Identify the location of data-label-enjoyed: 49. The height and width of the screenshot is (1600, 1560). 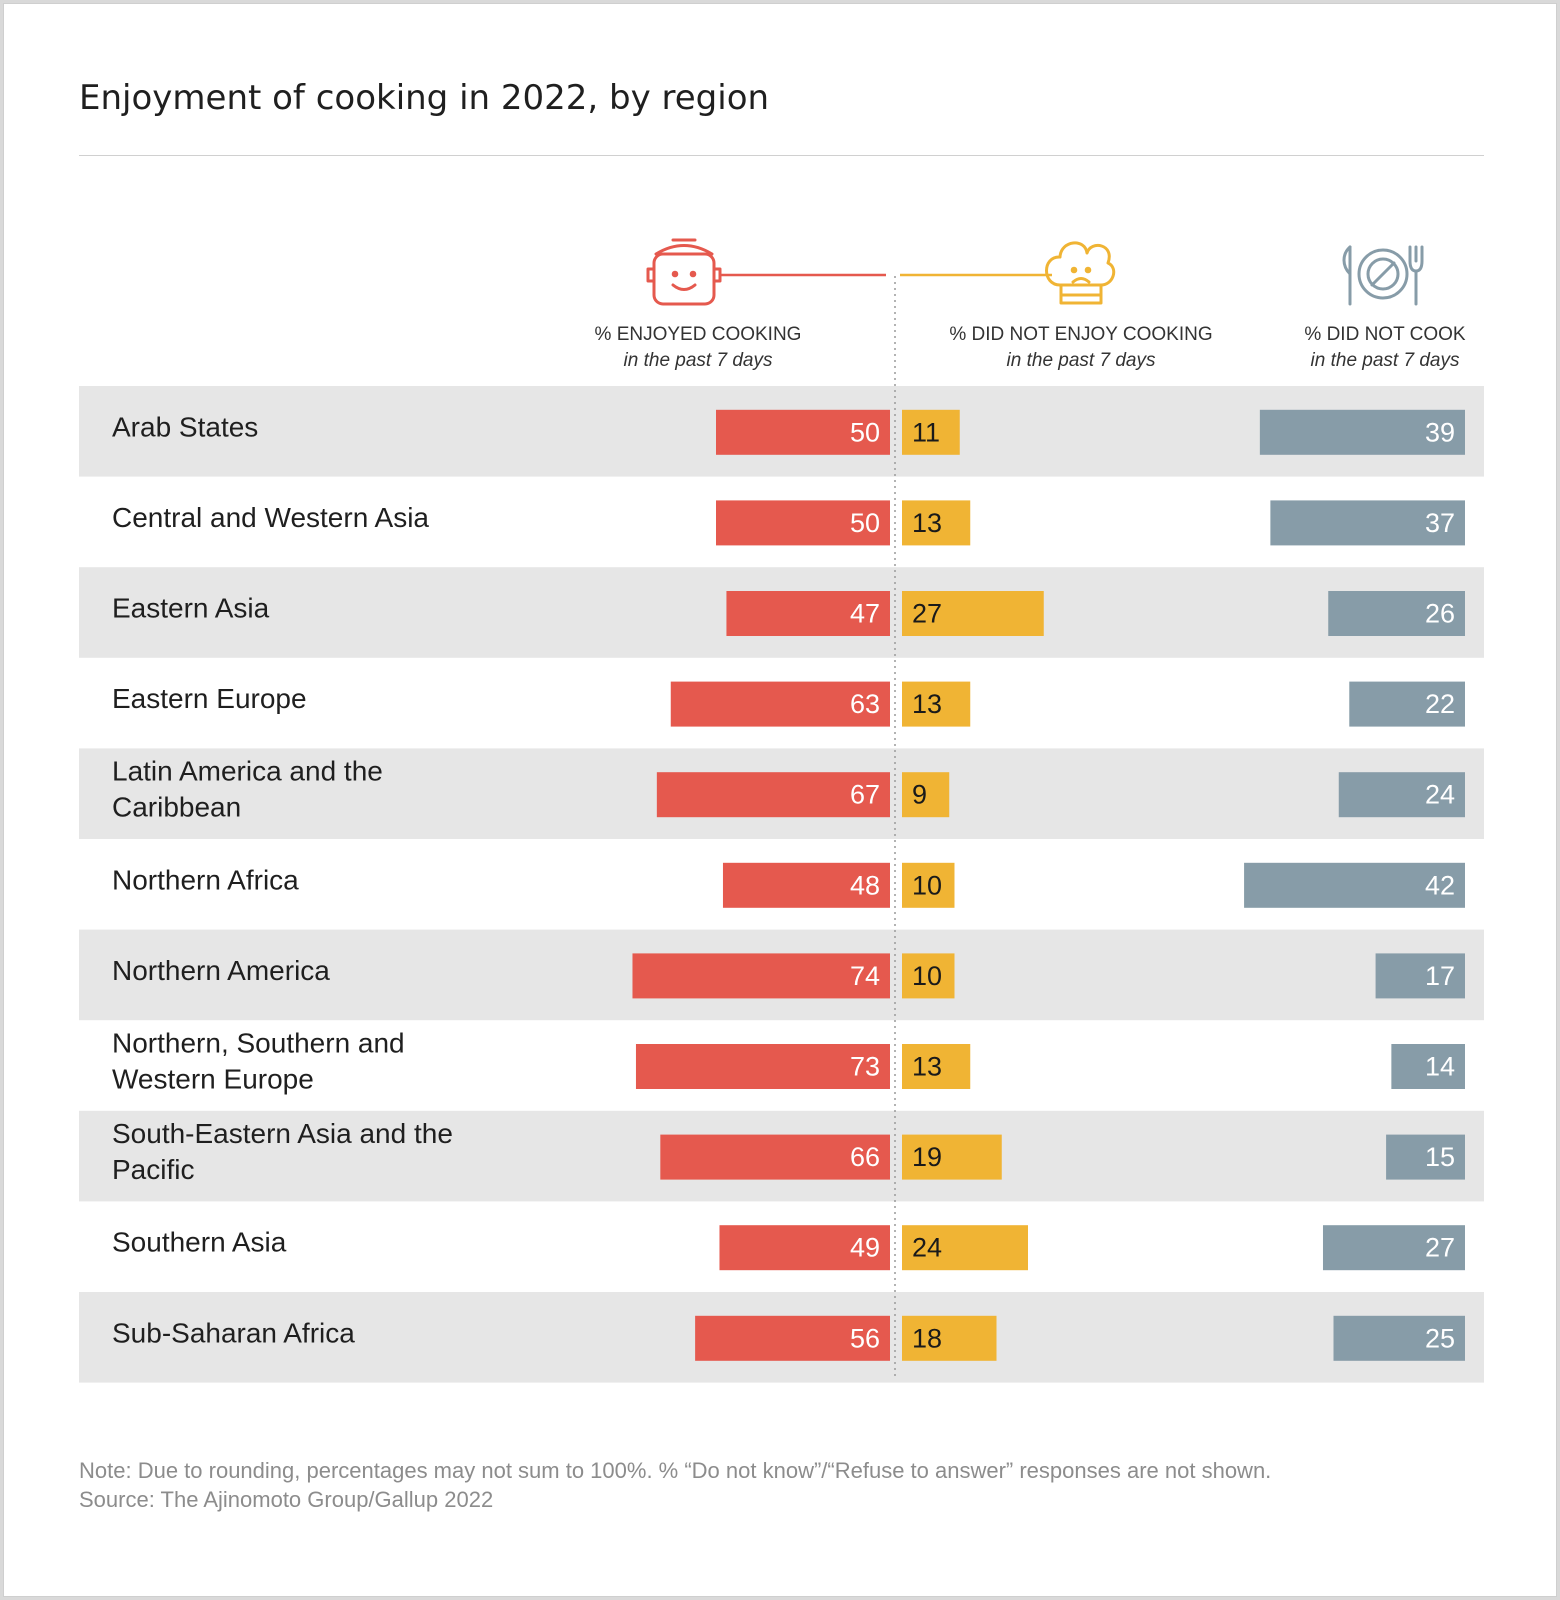
(865, 1248).